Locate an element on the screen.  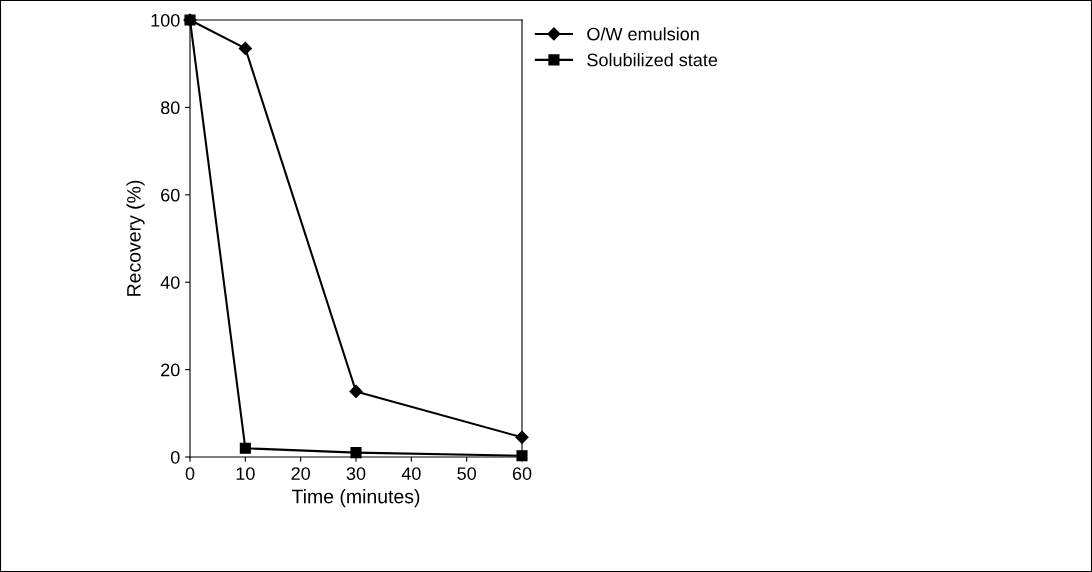
y-tick-label: 0 is located at coordinates (175, 457).